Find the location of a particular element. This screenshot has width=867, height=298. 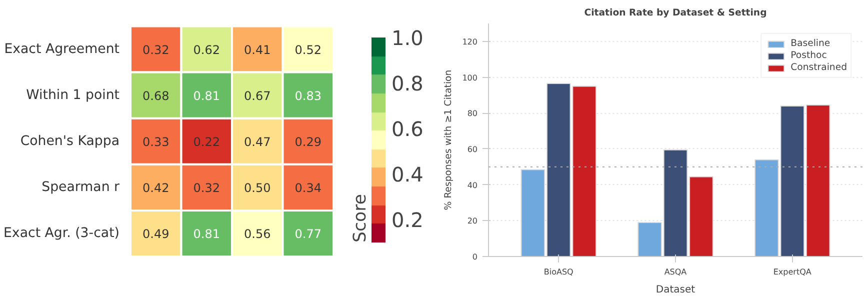

x-tick-label: ASQA is located at coordinates (676, 272).